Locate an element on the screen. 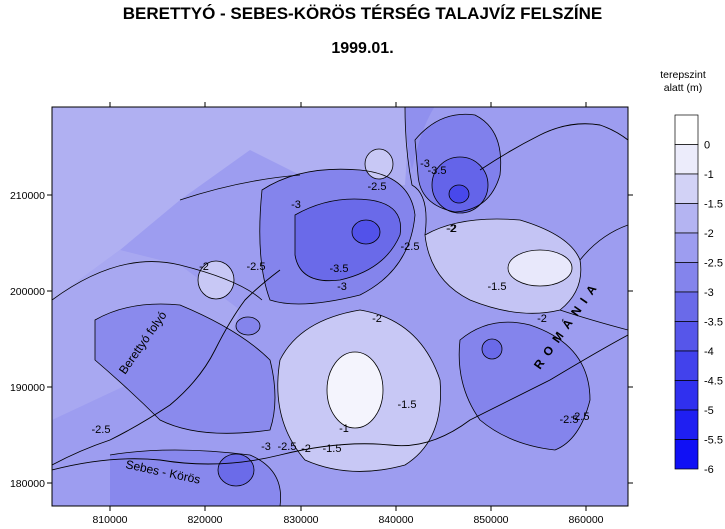  legend-label: -4.5 is located at coordinates (713, 382).